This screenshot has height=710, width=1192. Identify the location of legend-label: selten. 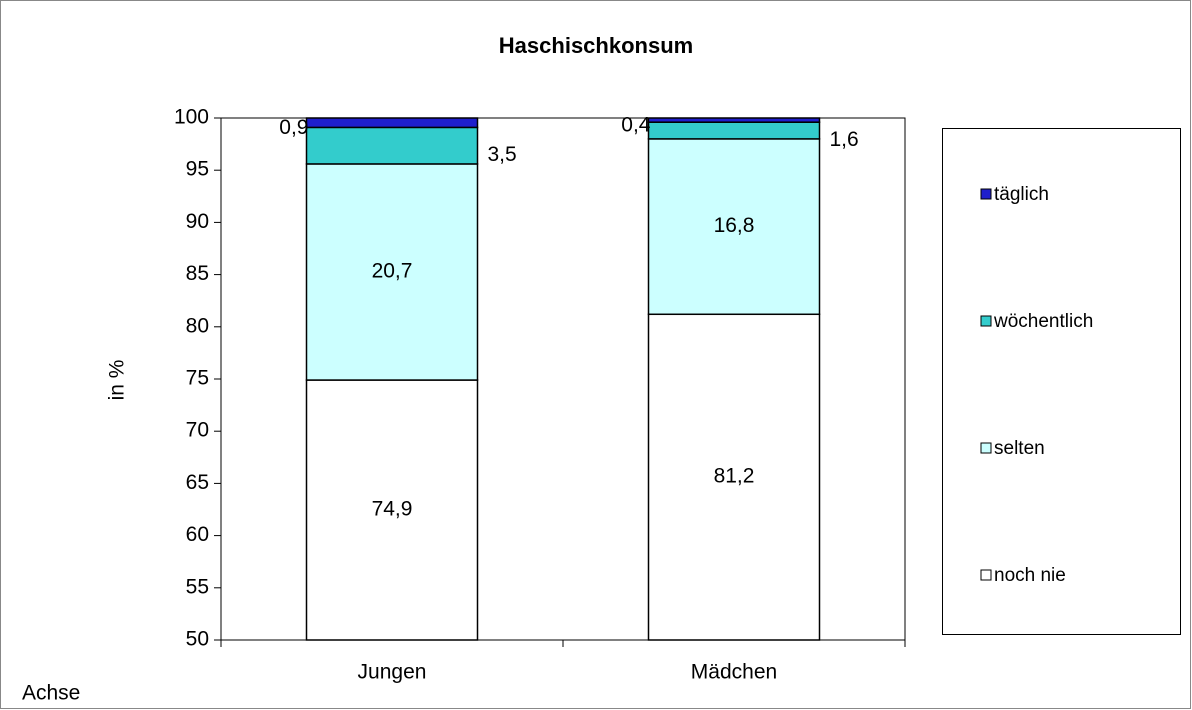
(1019, 448).